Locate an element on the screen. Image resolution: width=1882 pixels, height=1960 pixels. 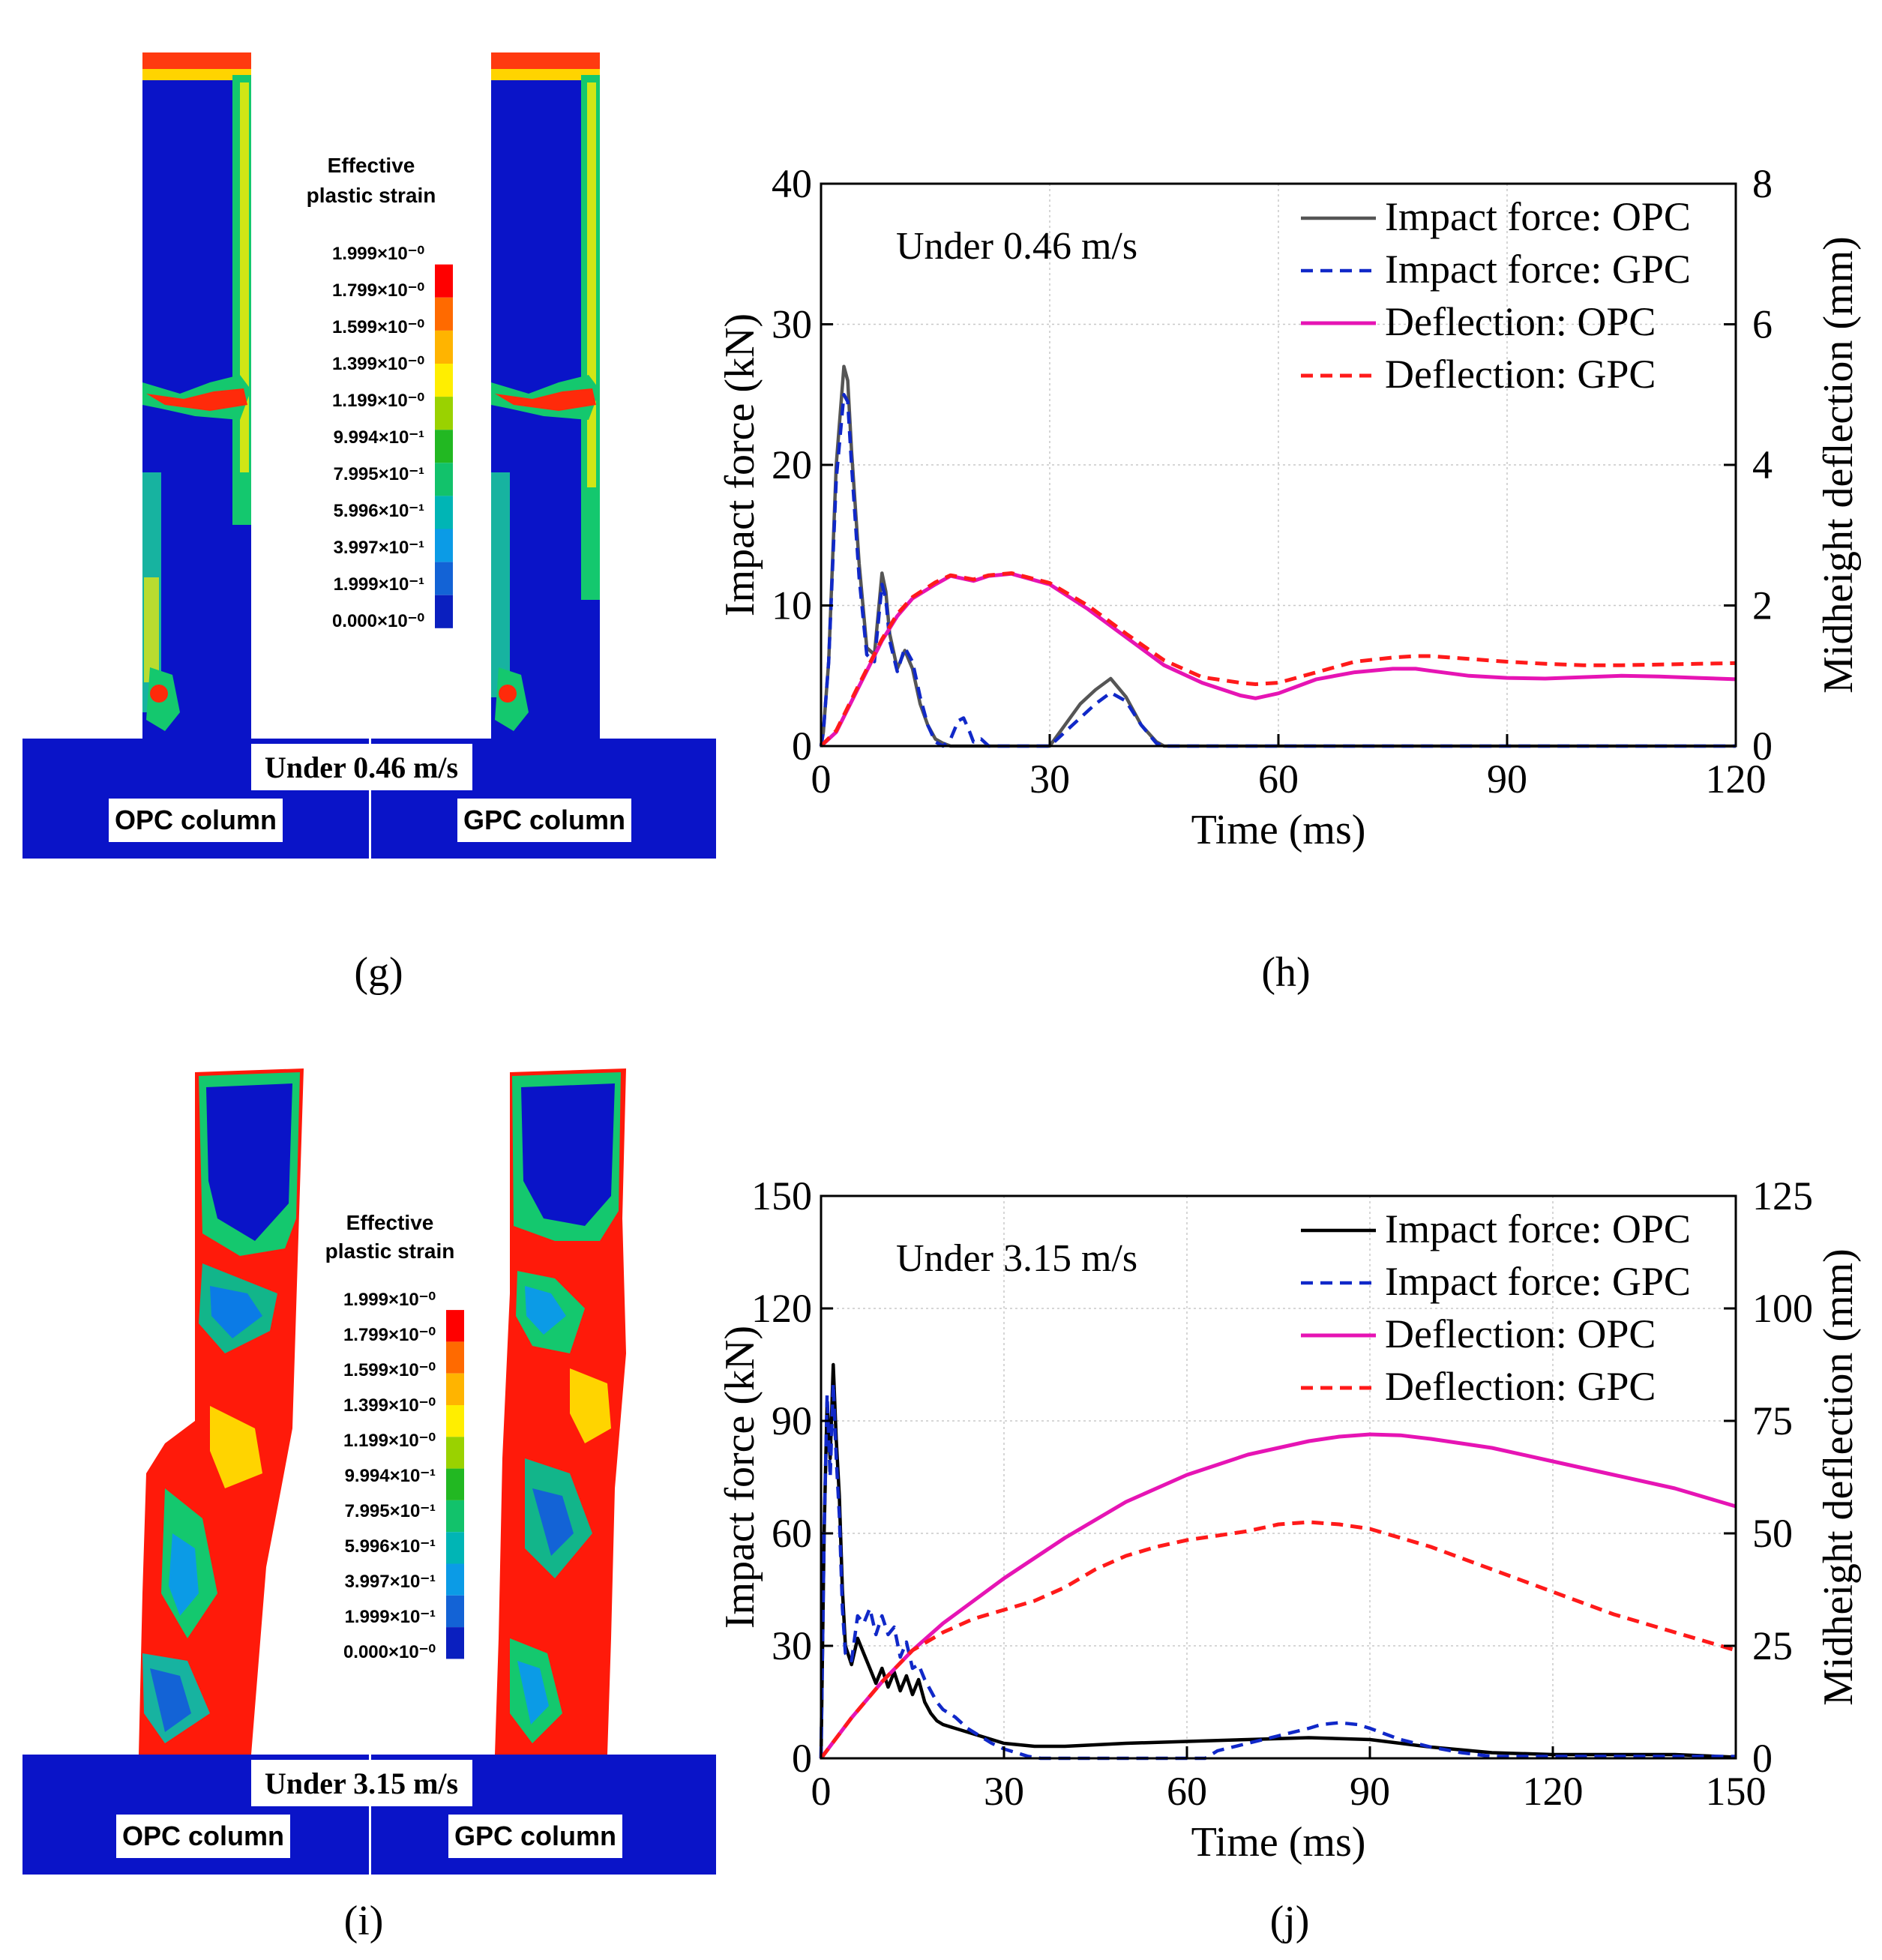
y2-tick-label: 125 is located at coordinates (1783, 1195).